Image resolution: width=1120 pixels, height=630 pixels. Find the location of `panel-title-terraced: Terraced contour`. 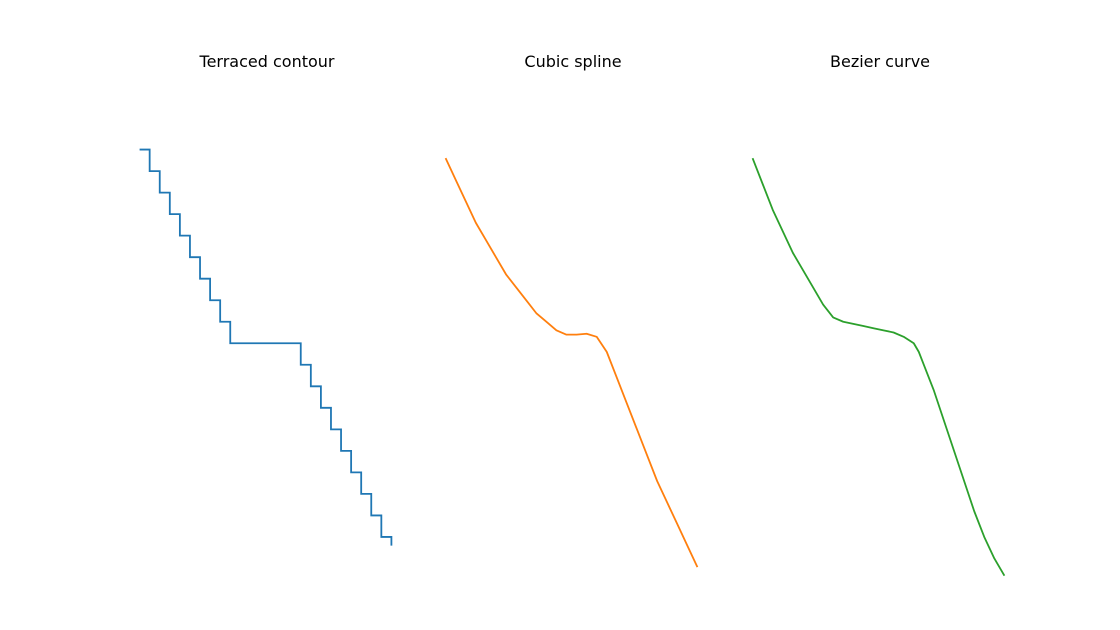

panel-title-terraced: Terraced contour is located at coordinates (267, 61).